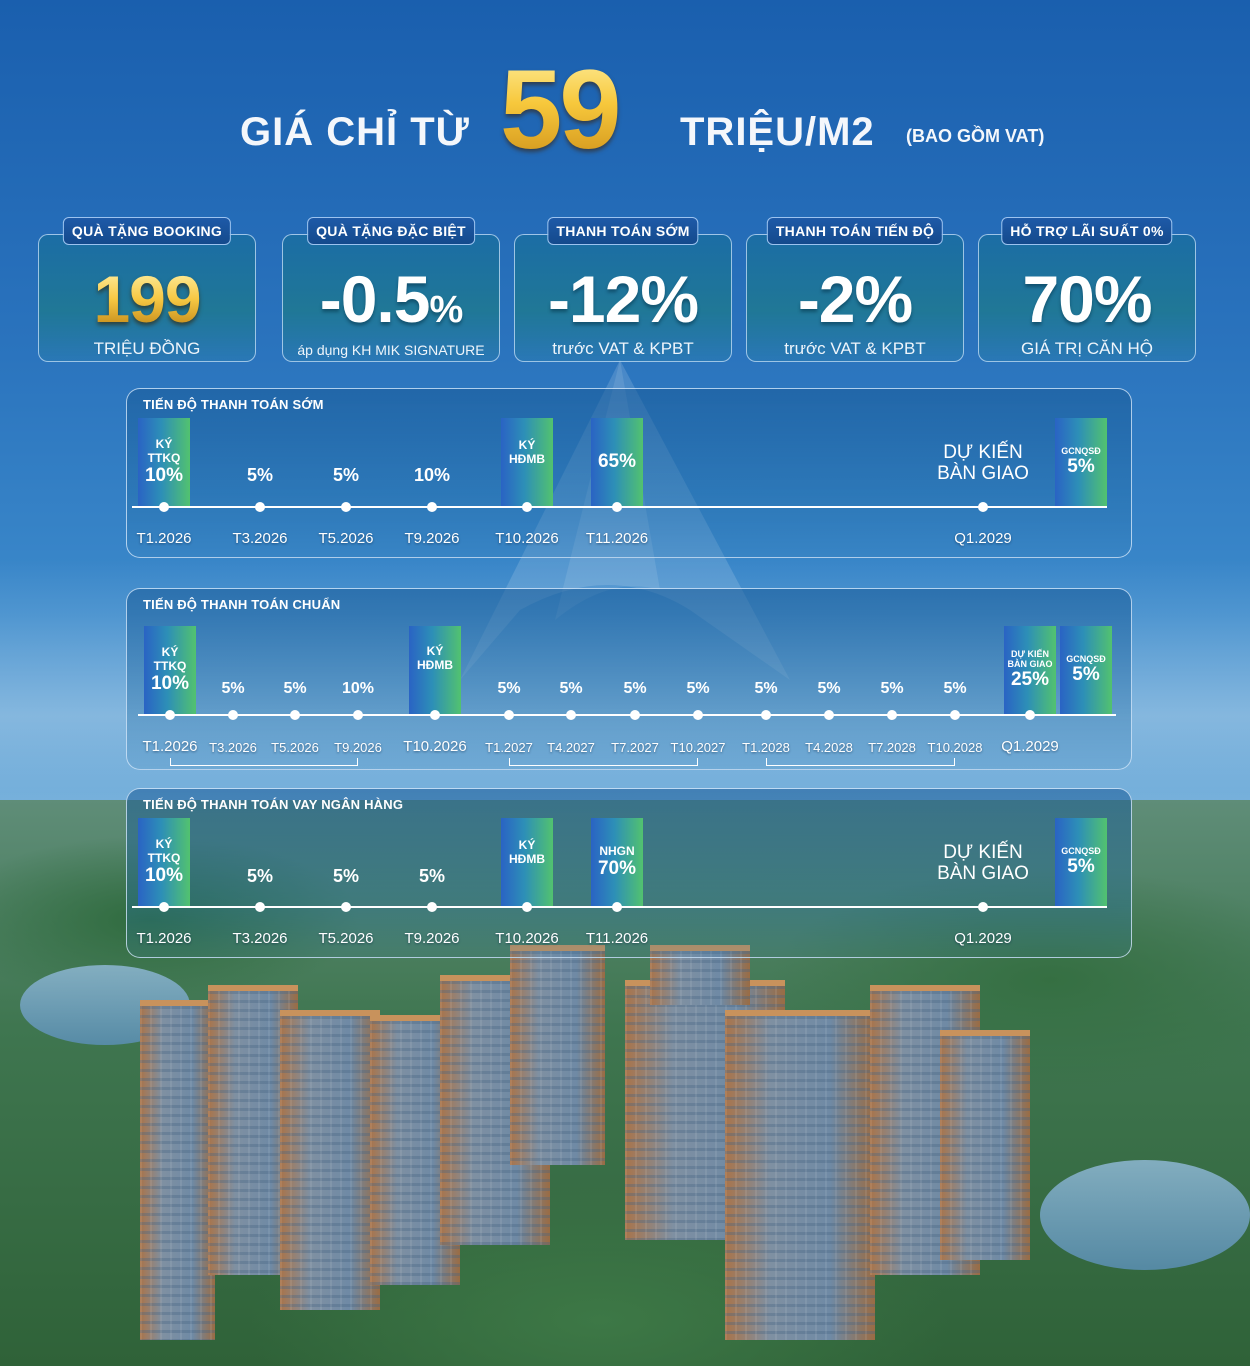 The height and width of the screenshot is (1366, 1250). I want to click on offer-card-early-payment: THANH TOÁN SỚM -12% trước VAT & KPBT, so click(623, 289).